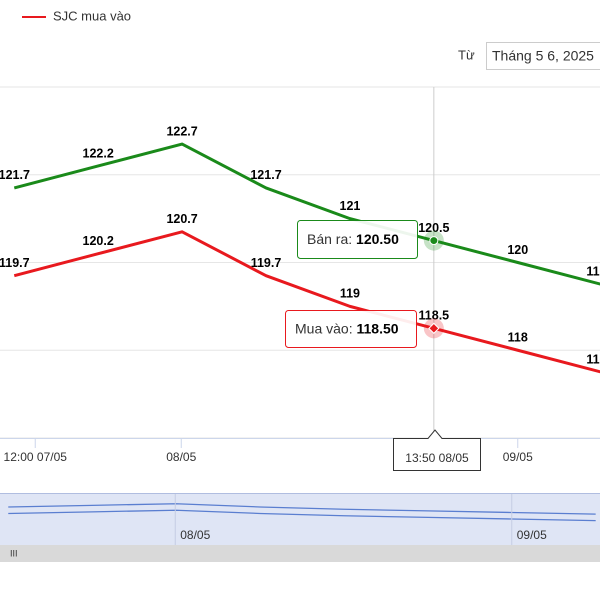 Image resolution: width=600 pixels, height=600 pixels. What do you see at coordinates (36, 457) in the screenshot?
I see `x-tick-label: 12:00 07/05` at bounding box center [36, 457].